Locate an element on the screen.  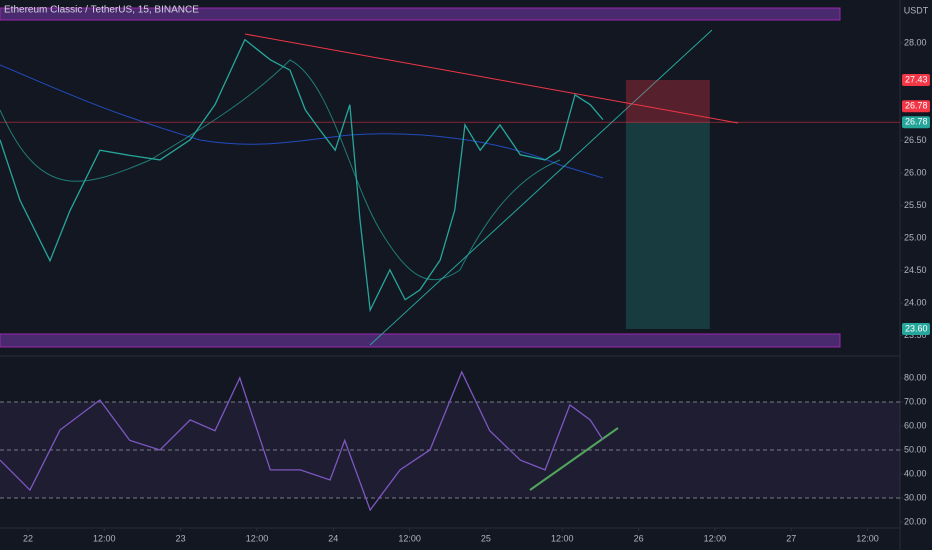
price-label: 23.60 is located at coordinates (916, 328).